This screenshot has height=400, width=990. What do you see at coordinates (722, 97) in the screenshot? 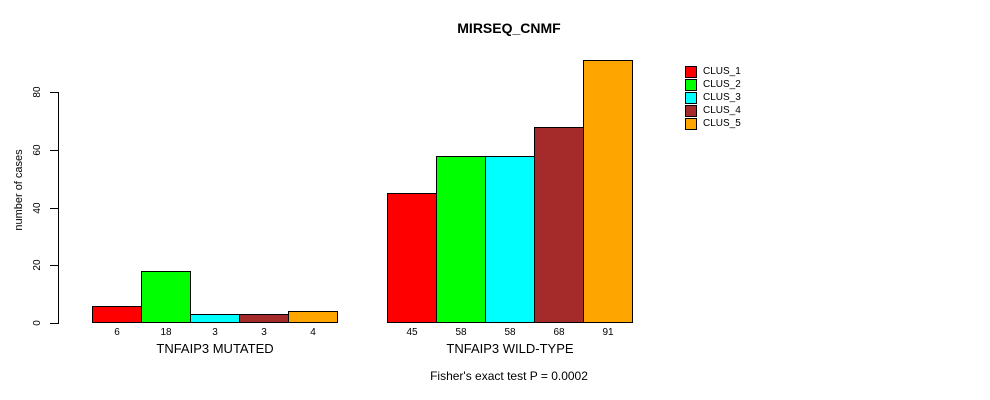
I see `legend-label: CLUS_3` at bounding box center [722, 97].